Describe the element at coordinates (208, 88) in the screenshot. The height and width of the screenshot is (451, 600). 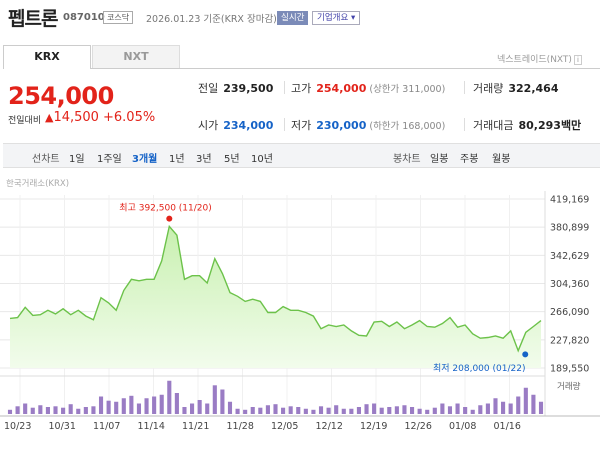
I see `stat-label: 전일` at that location.